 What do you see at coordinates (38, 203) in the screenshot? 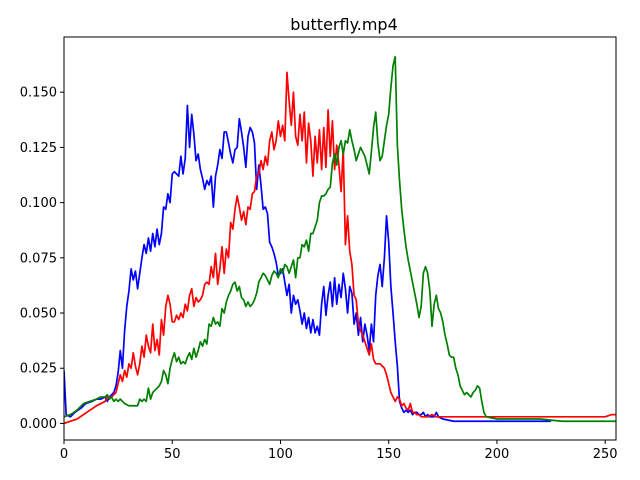
I see `y-tick-label: 0.100` at bounding box center [38, 203].